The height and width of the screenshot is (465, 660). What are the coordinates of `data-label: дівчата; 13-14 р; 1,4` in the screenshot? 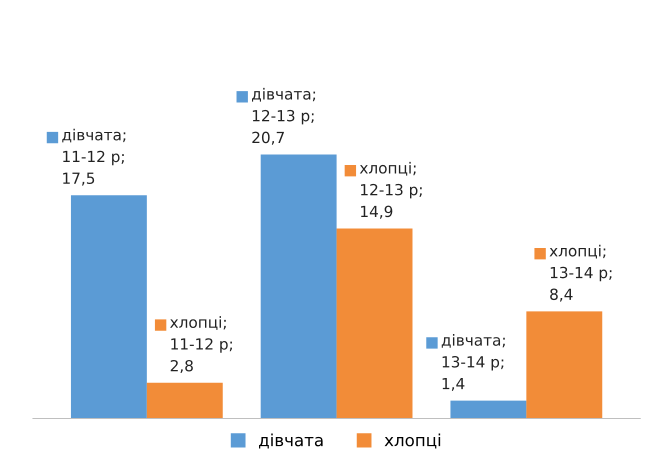 It's located at (473, 362).